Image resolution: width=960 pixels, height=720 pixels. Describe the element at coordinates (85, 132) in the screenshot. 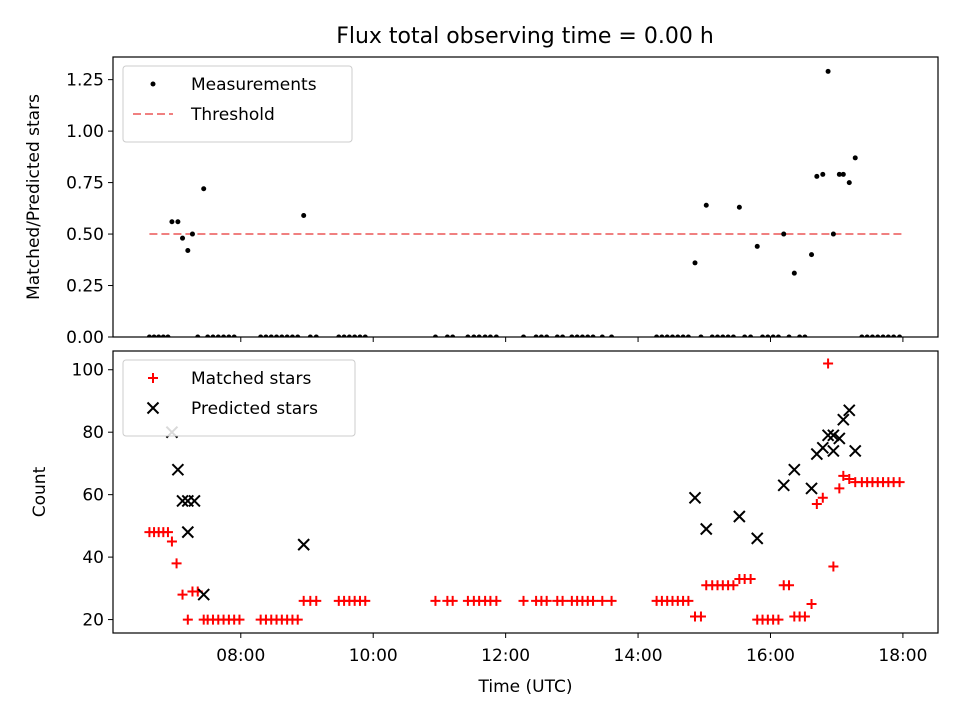

I see `y-tick-label: 1.00` at that location.